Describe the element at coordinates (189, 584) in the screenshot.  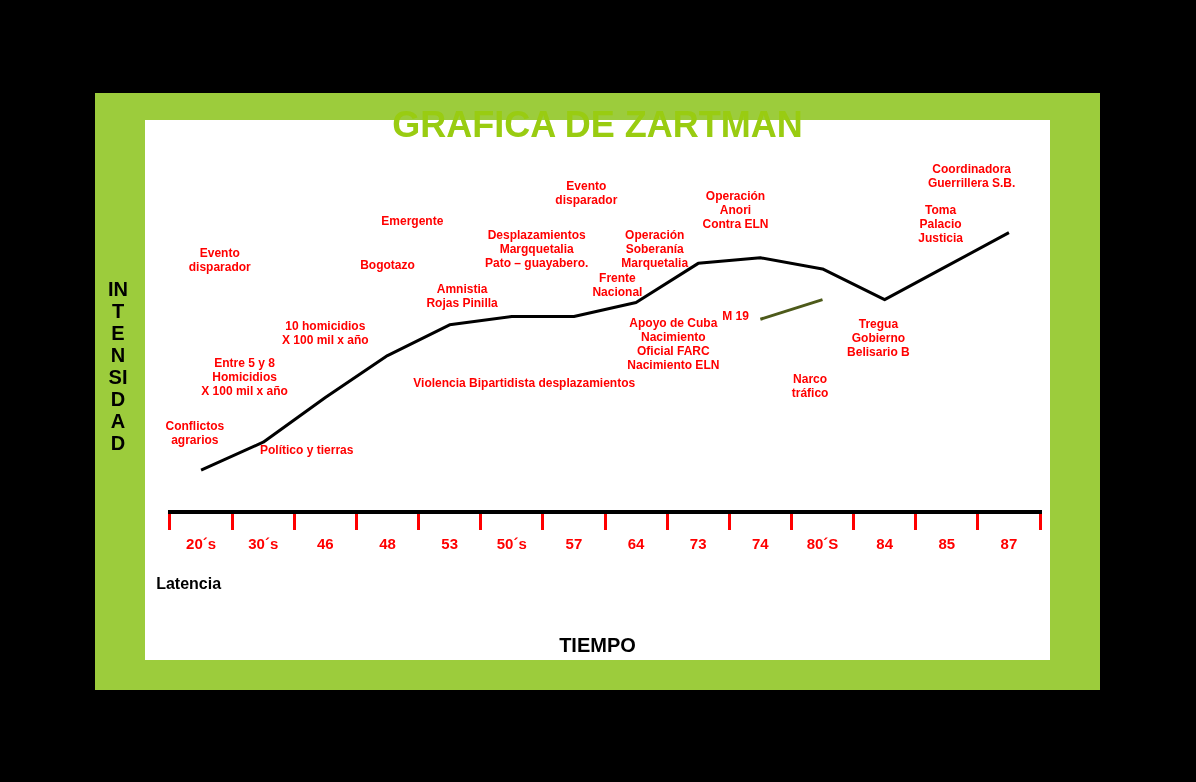
I see `text: Latencia` at that location.